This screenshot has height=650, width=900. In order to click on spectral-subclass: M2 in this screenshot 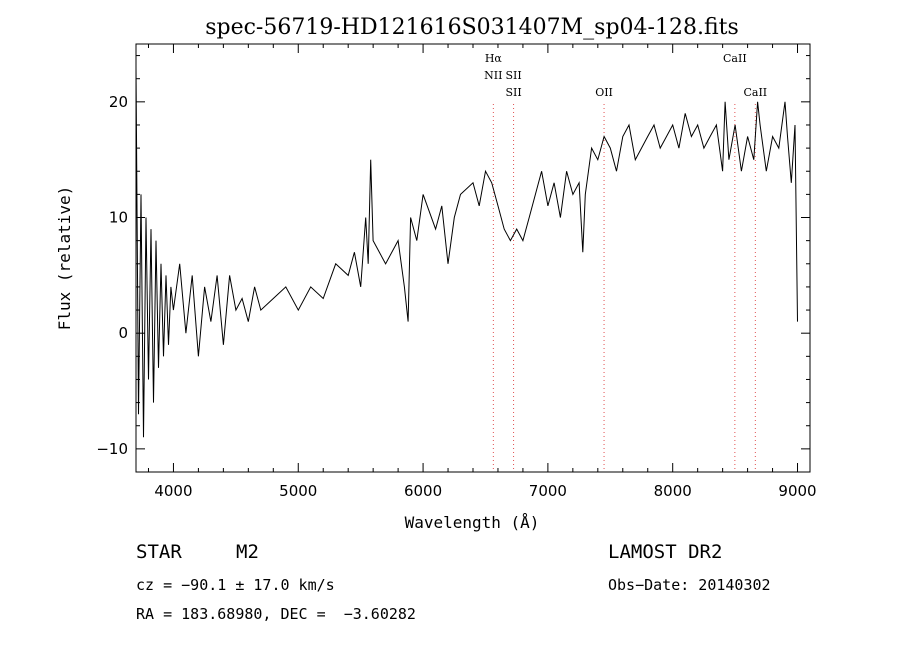, I will do `click(247, 552)`.